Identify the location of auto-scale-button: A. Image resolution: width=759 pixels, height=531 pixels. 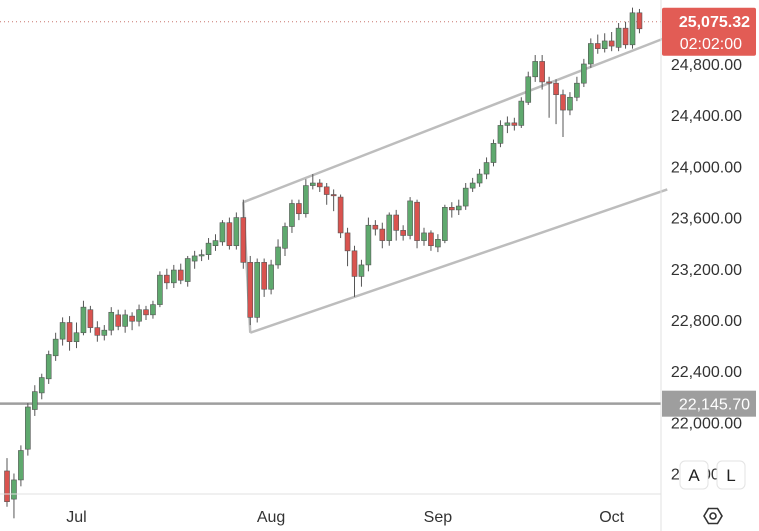
(694, 475).